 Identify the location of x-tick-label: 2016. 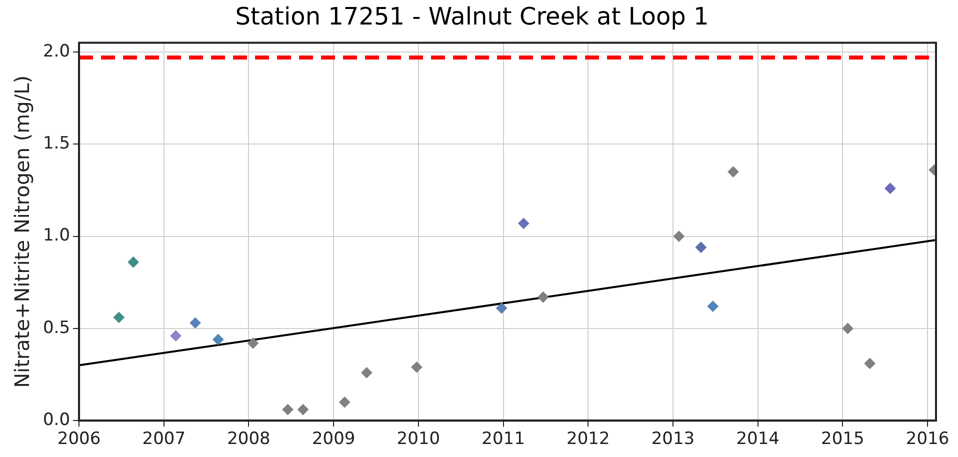
(928, 439).